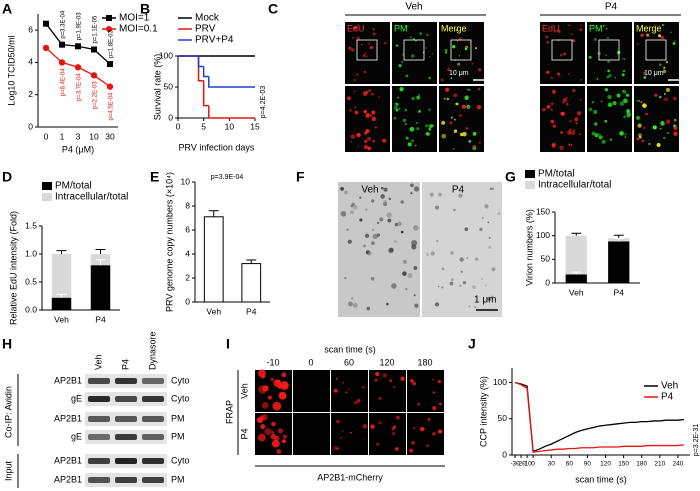 The width and height of the screenshot is (700, 491). What do you see at coordinates (94, 136) in the screenshot?
I see `x-tick-label: 10` at bounding box center [94, 136].